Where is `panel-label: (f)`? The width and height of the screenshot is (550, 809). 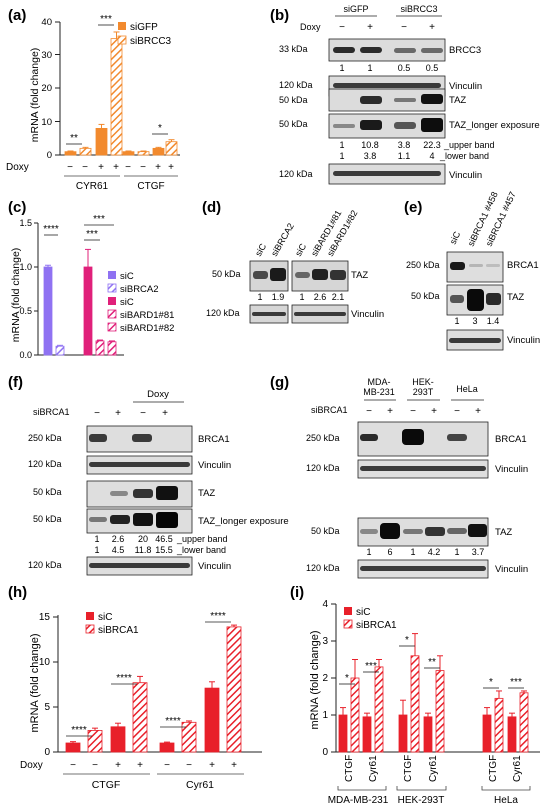 panel-label: (f) is located at coordinates (15, 382).